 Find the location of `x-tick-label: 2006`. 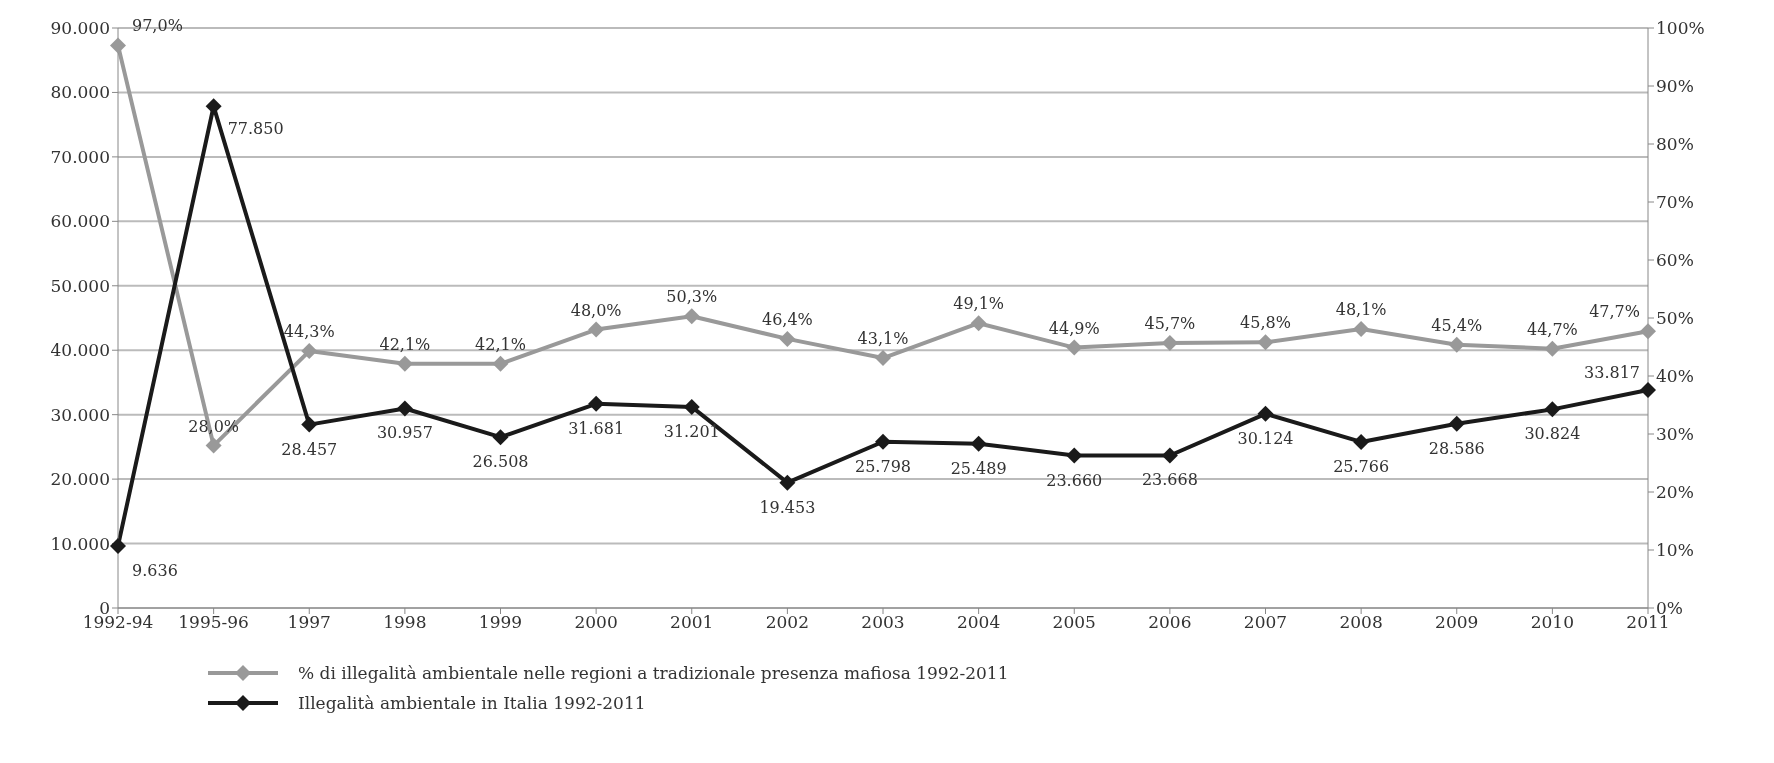

x-tick-label: 2006 is located at coordinates (1170, 622).